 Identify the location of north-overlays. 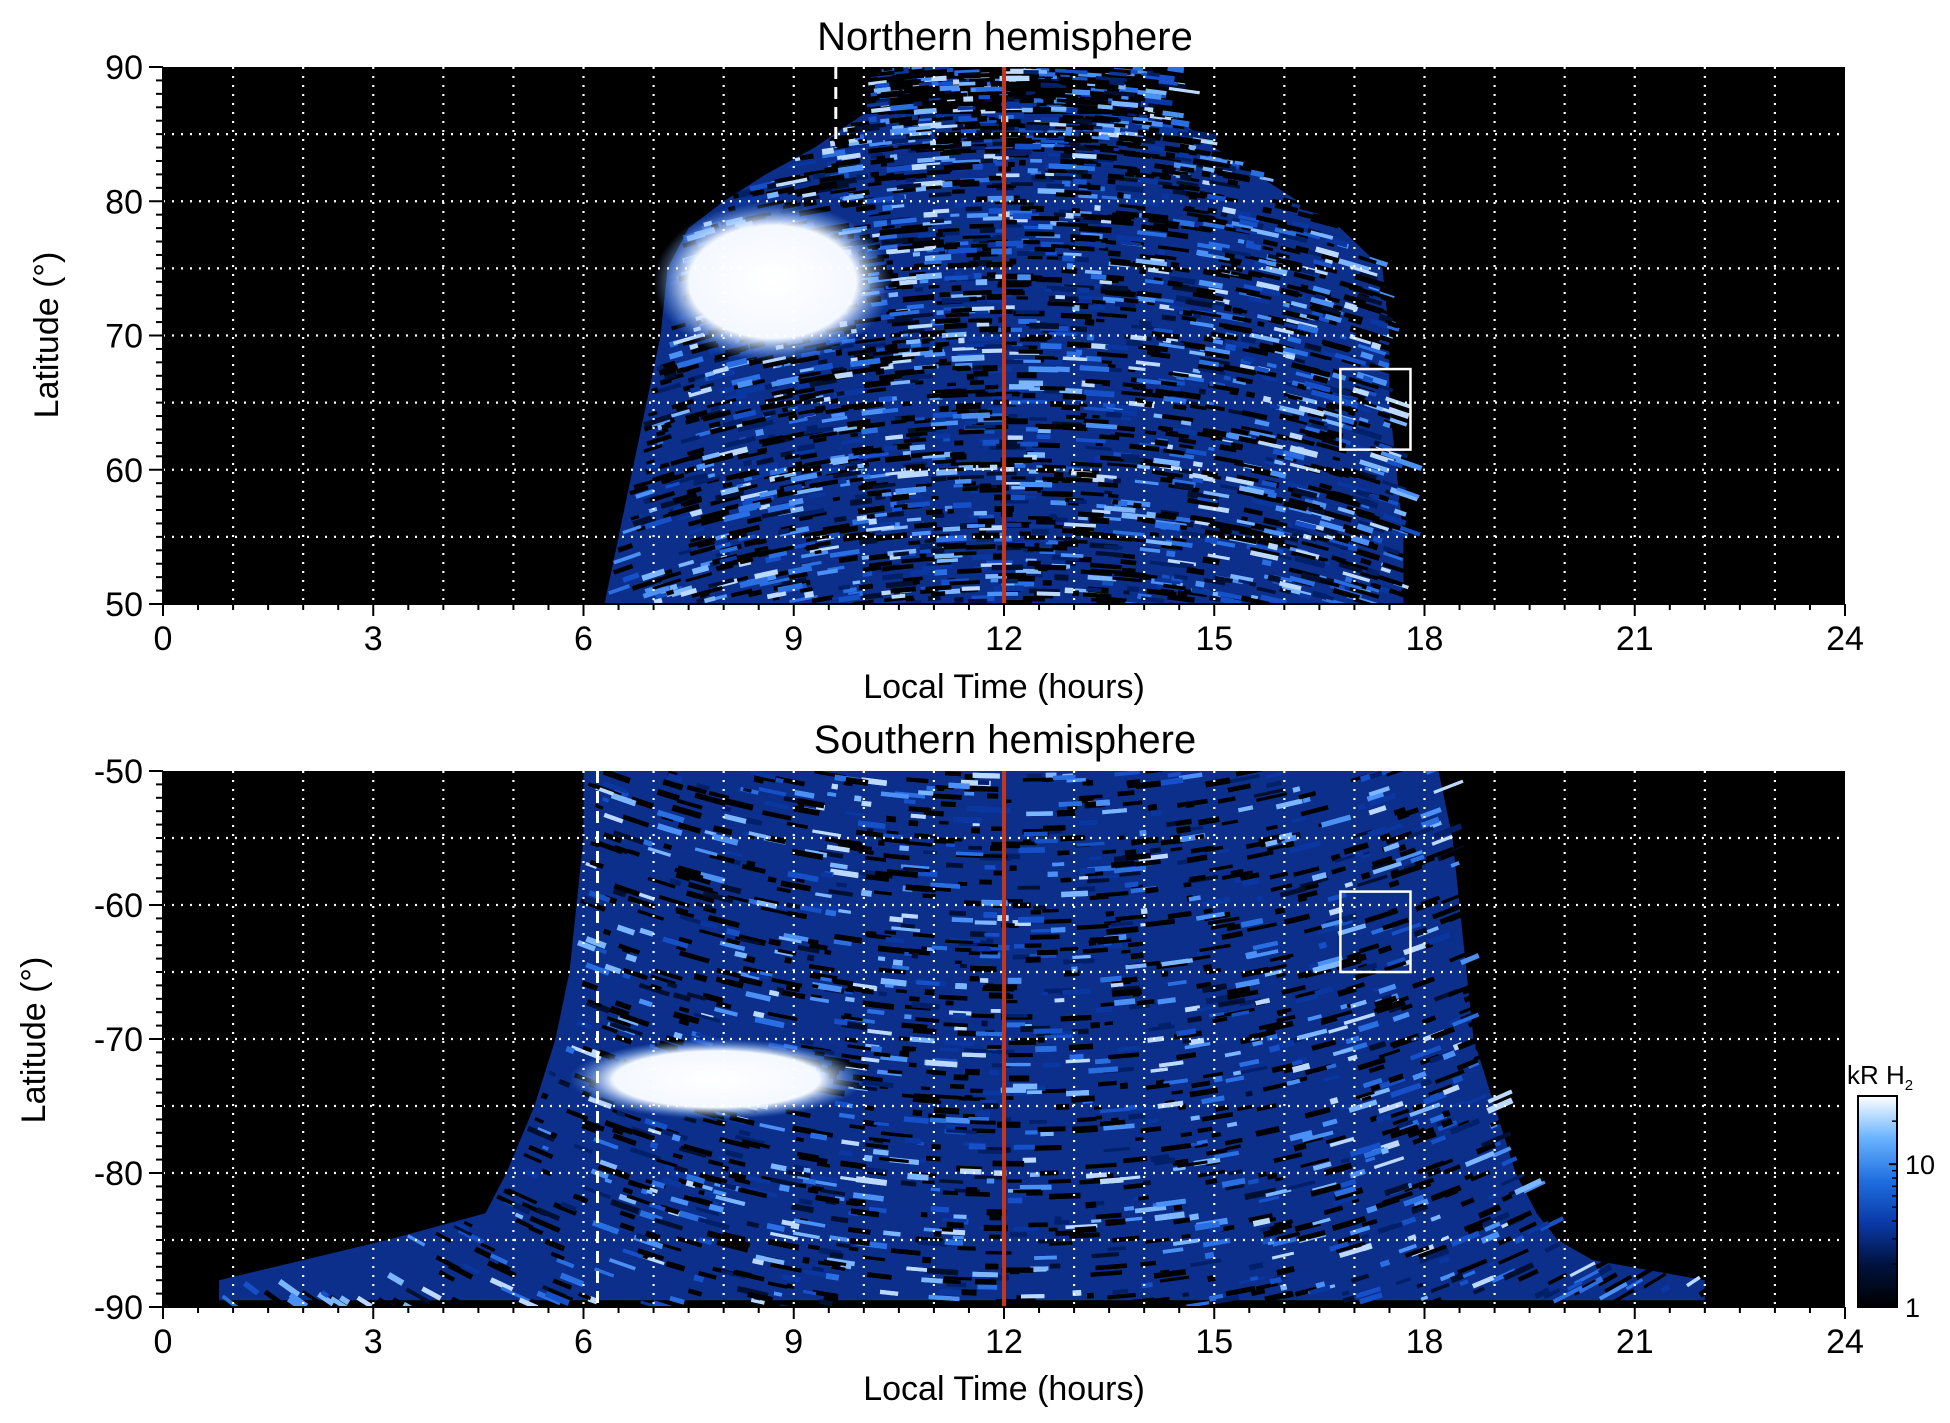
(1123, 335).